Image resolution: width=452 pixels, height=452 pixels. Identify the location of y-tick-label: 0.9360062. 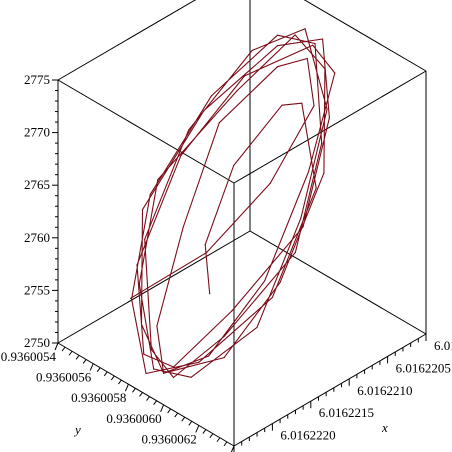
(169, 438).